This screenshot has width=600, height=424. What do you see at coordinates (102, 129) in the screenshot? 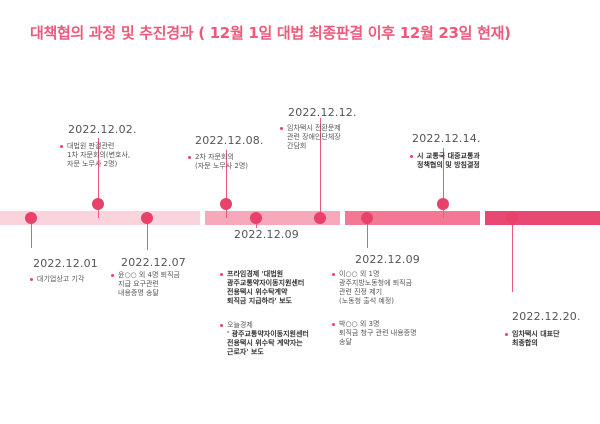
I see `event-date-1202: 2022.12.02.` at bounding box center [102, 129].